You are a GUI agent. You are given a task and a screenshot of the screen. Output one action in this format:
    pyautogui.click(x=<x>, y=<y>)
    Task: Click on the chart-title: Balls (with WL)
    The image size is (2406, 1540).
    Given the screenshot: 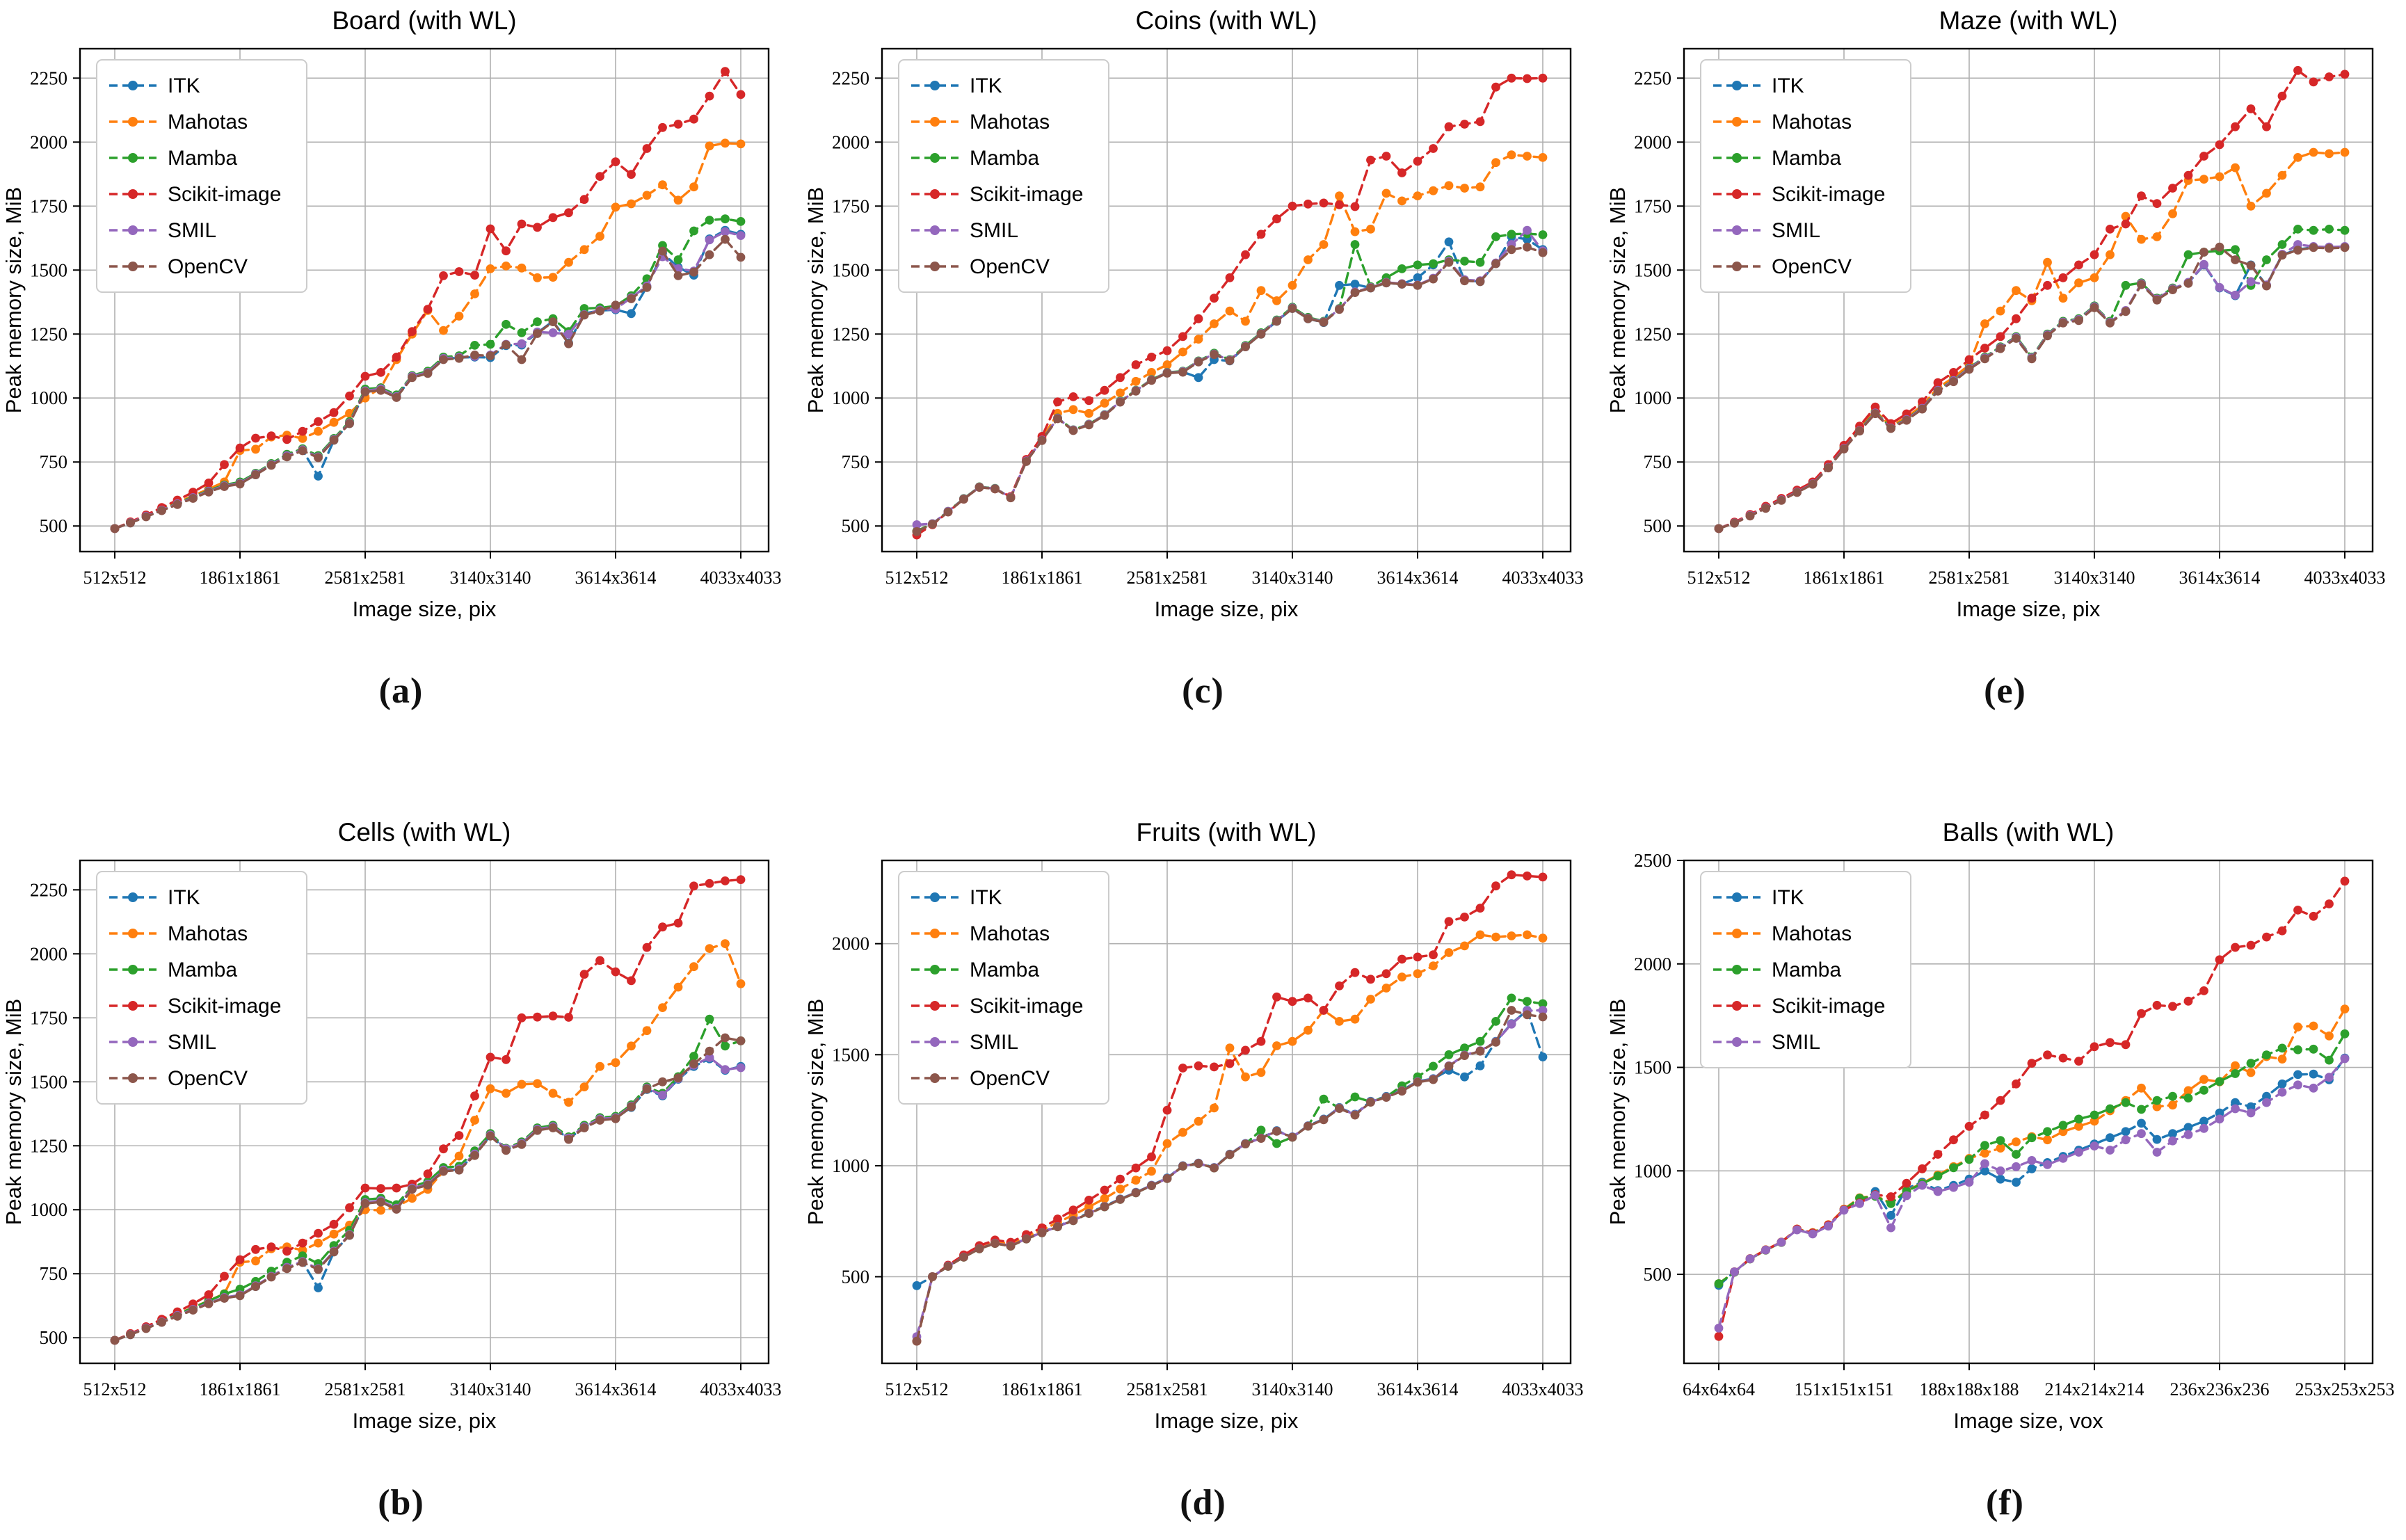 What is the action you would take?
    pyautogui.click(x=2029, y=832)
    